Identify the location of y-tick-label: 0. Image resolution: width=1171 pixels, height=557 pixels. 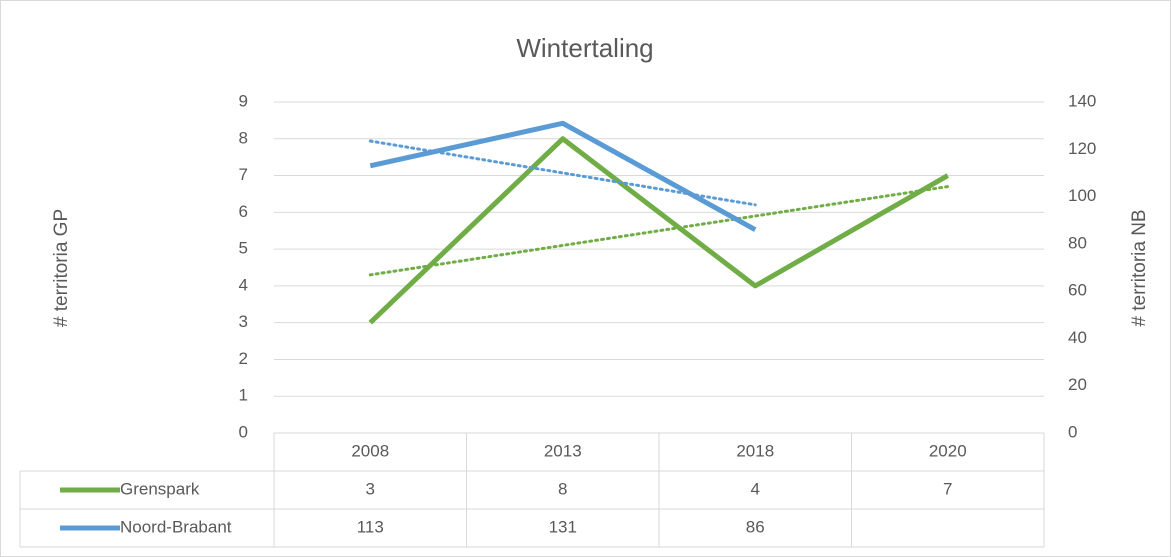
(243, 431).